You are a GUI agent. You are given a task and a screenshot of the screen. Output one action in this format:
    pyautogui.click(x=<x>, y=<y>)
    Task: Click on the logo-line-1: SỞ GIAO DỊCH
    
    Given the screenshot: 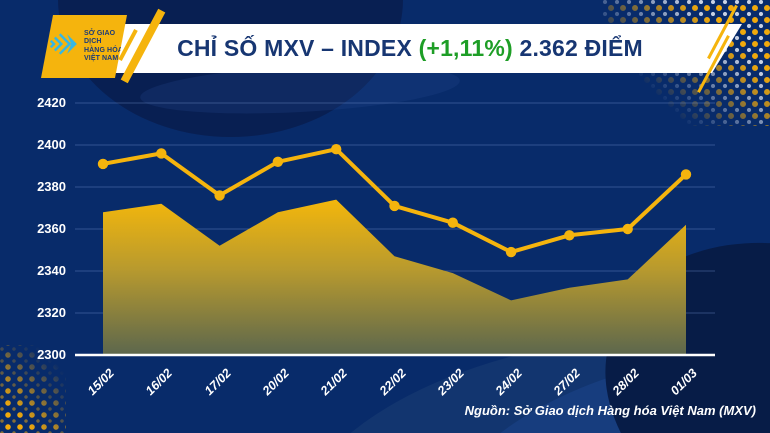 What is the action you would take?
    pyautogui.click(x=100, y=37)
    